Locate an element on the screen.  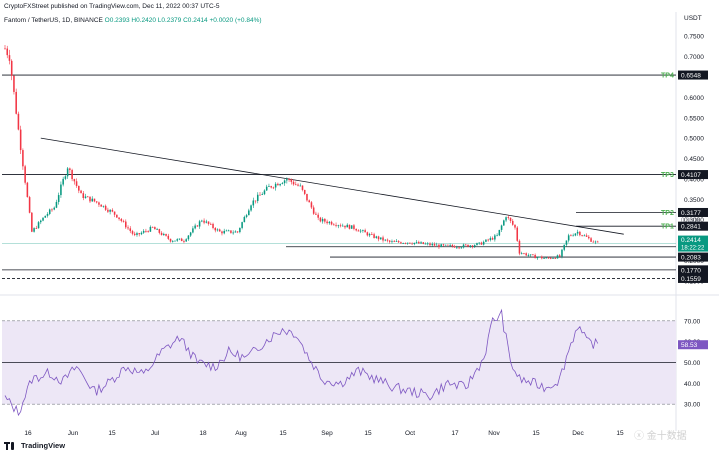
time-tick-label: Nov is located at coordinates (494, 433).